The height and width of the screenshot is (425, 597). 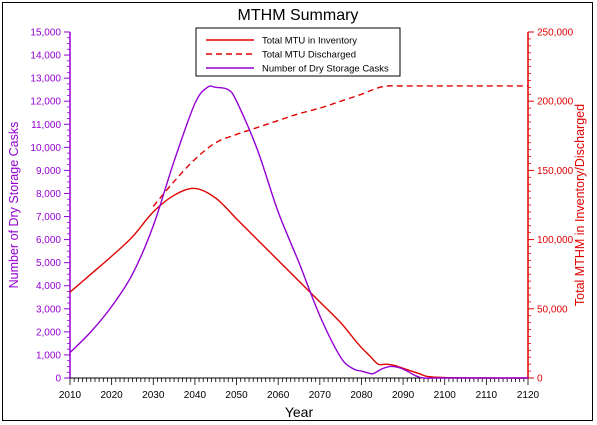 I want to click on left-tick-label: 0, so click(x=58, y=379).